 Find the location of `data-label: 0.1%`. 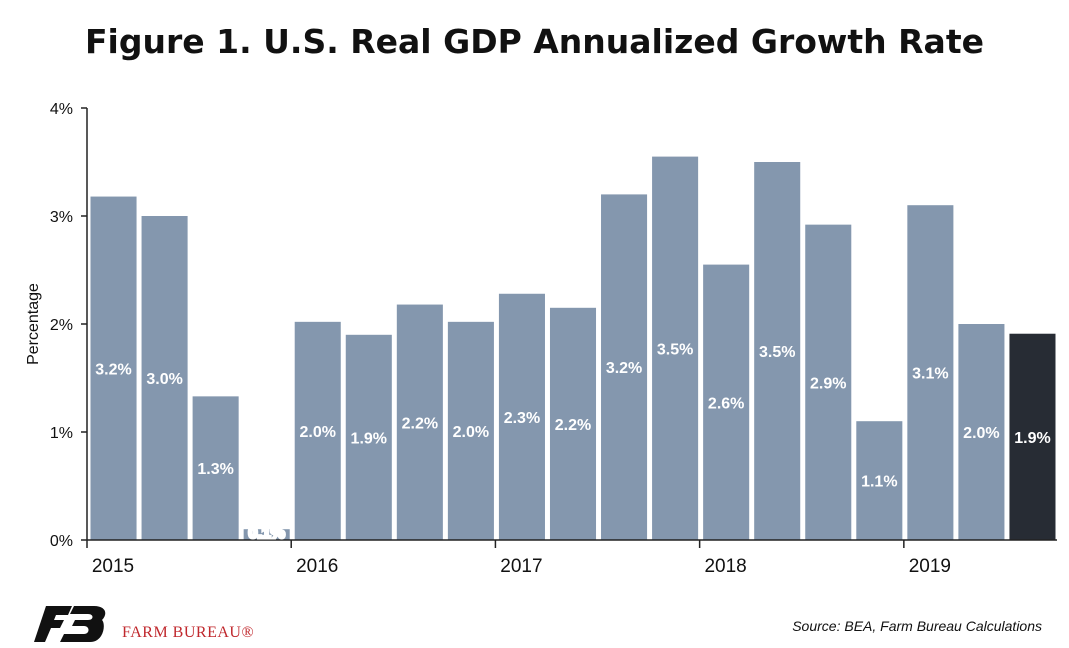

data-label: 0.1% is located at coordinates (266, 533).